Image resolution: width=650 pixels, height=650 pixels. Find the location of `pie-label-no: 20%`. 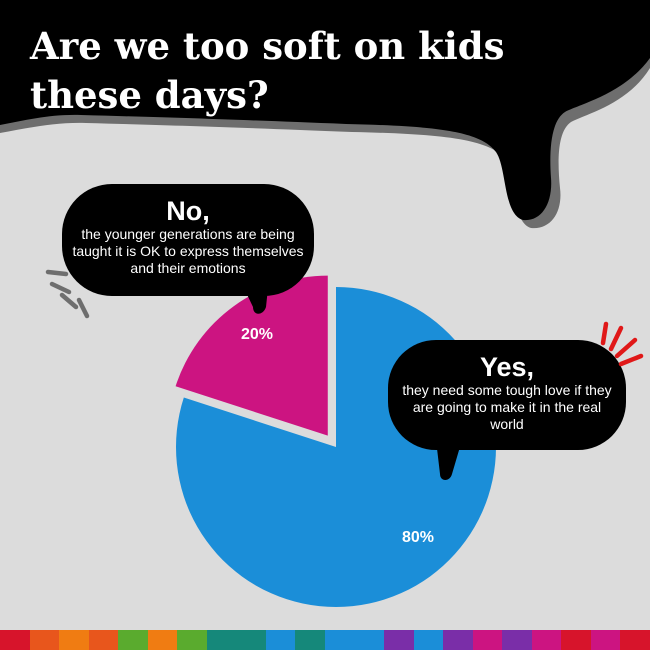

pie-label-no: 20% is located at coordinates (257, 334).